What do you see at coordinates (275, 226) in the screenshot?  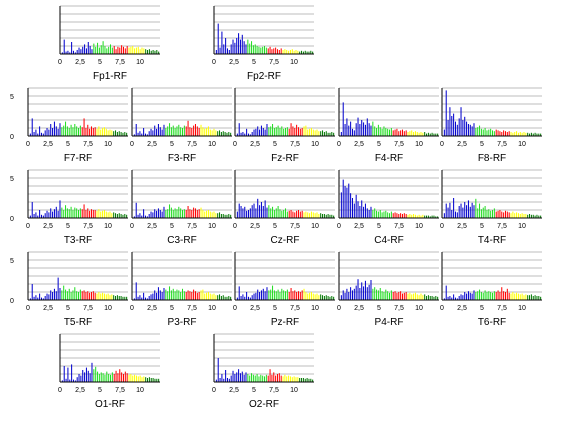 I see `x-tick-label: 5` at bounding box center [275, 226].